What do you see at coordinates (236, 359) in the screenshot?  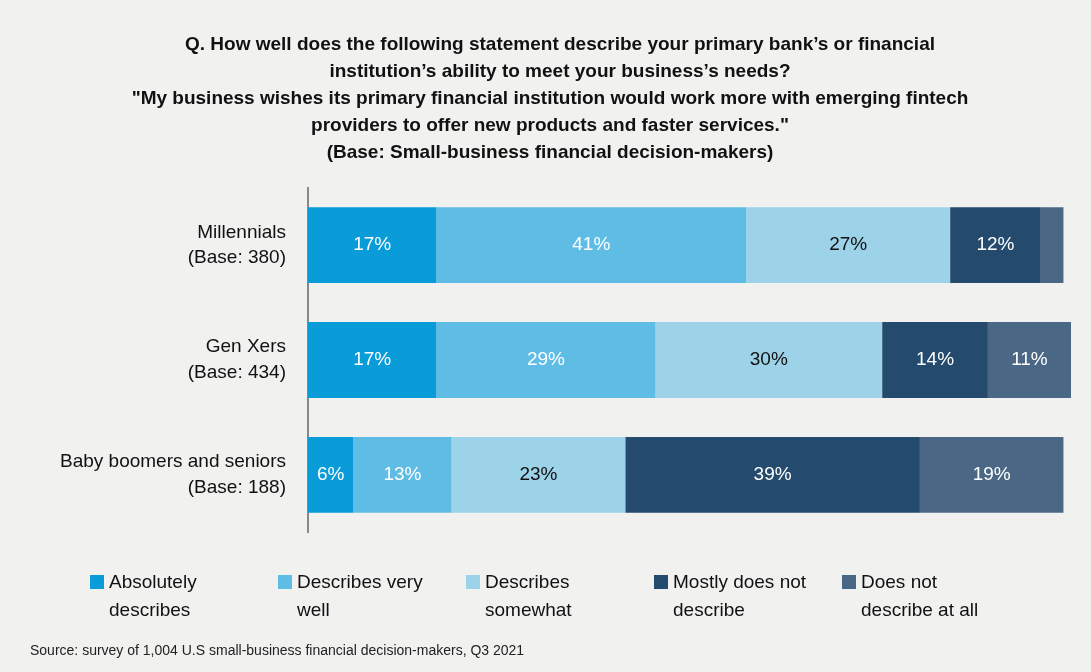 I see `y-tick-label: Gen Xers (Base: 434)` at bounding box center [236, 359].